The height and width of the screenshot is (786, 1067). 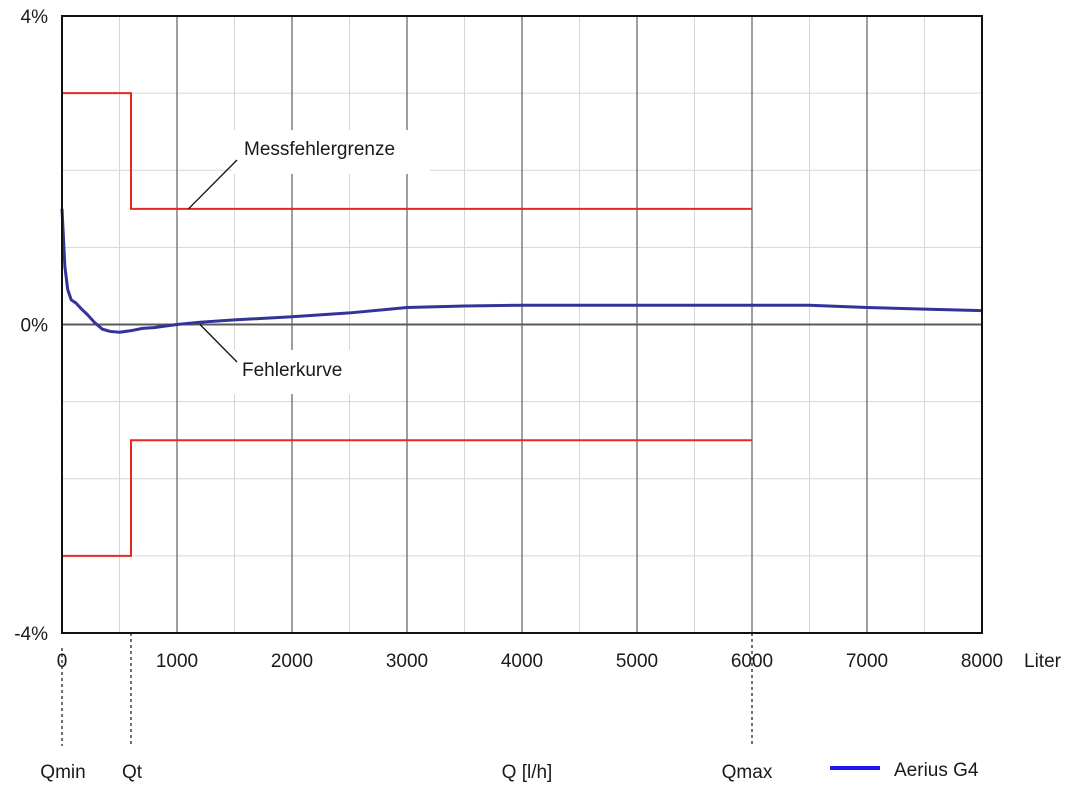 What do you see at coordinates (62, 772) in the screenshot?
I see `marker-label: Qmin` at bounding box center [62, 772].